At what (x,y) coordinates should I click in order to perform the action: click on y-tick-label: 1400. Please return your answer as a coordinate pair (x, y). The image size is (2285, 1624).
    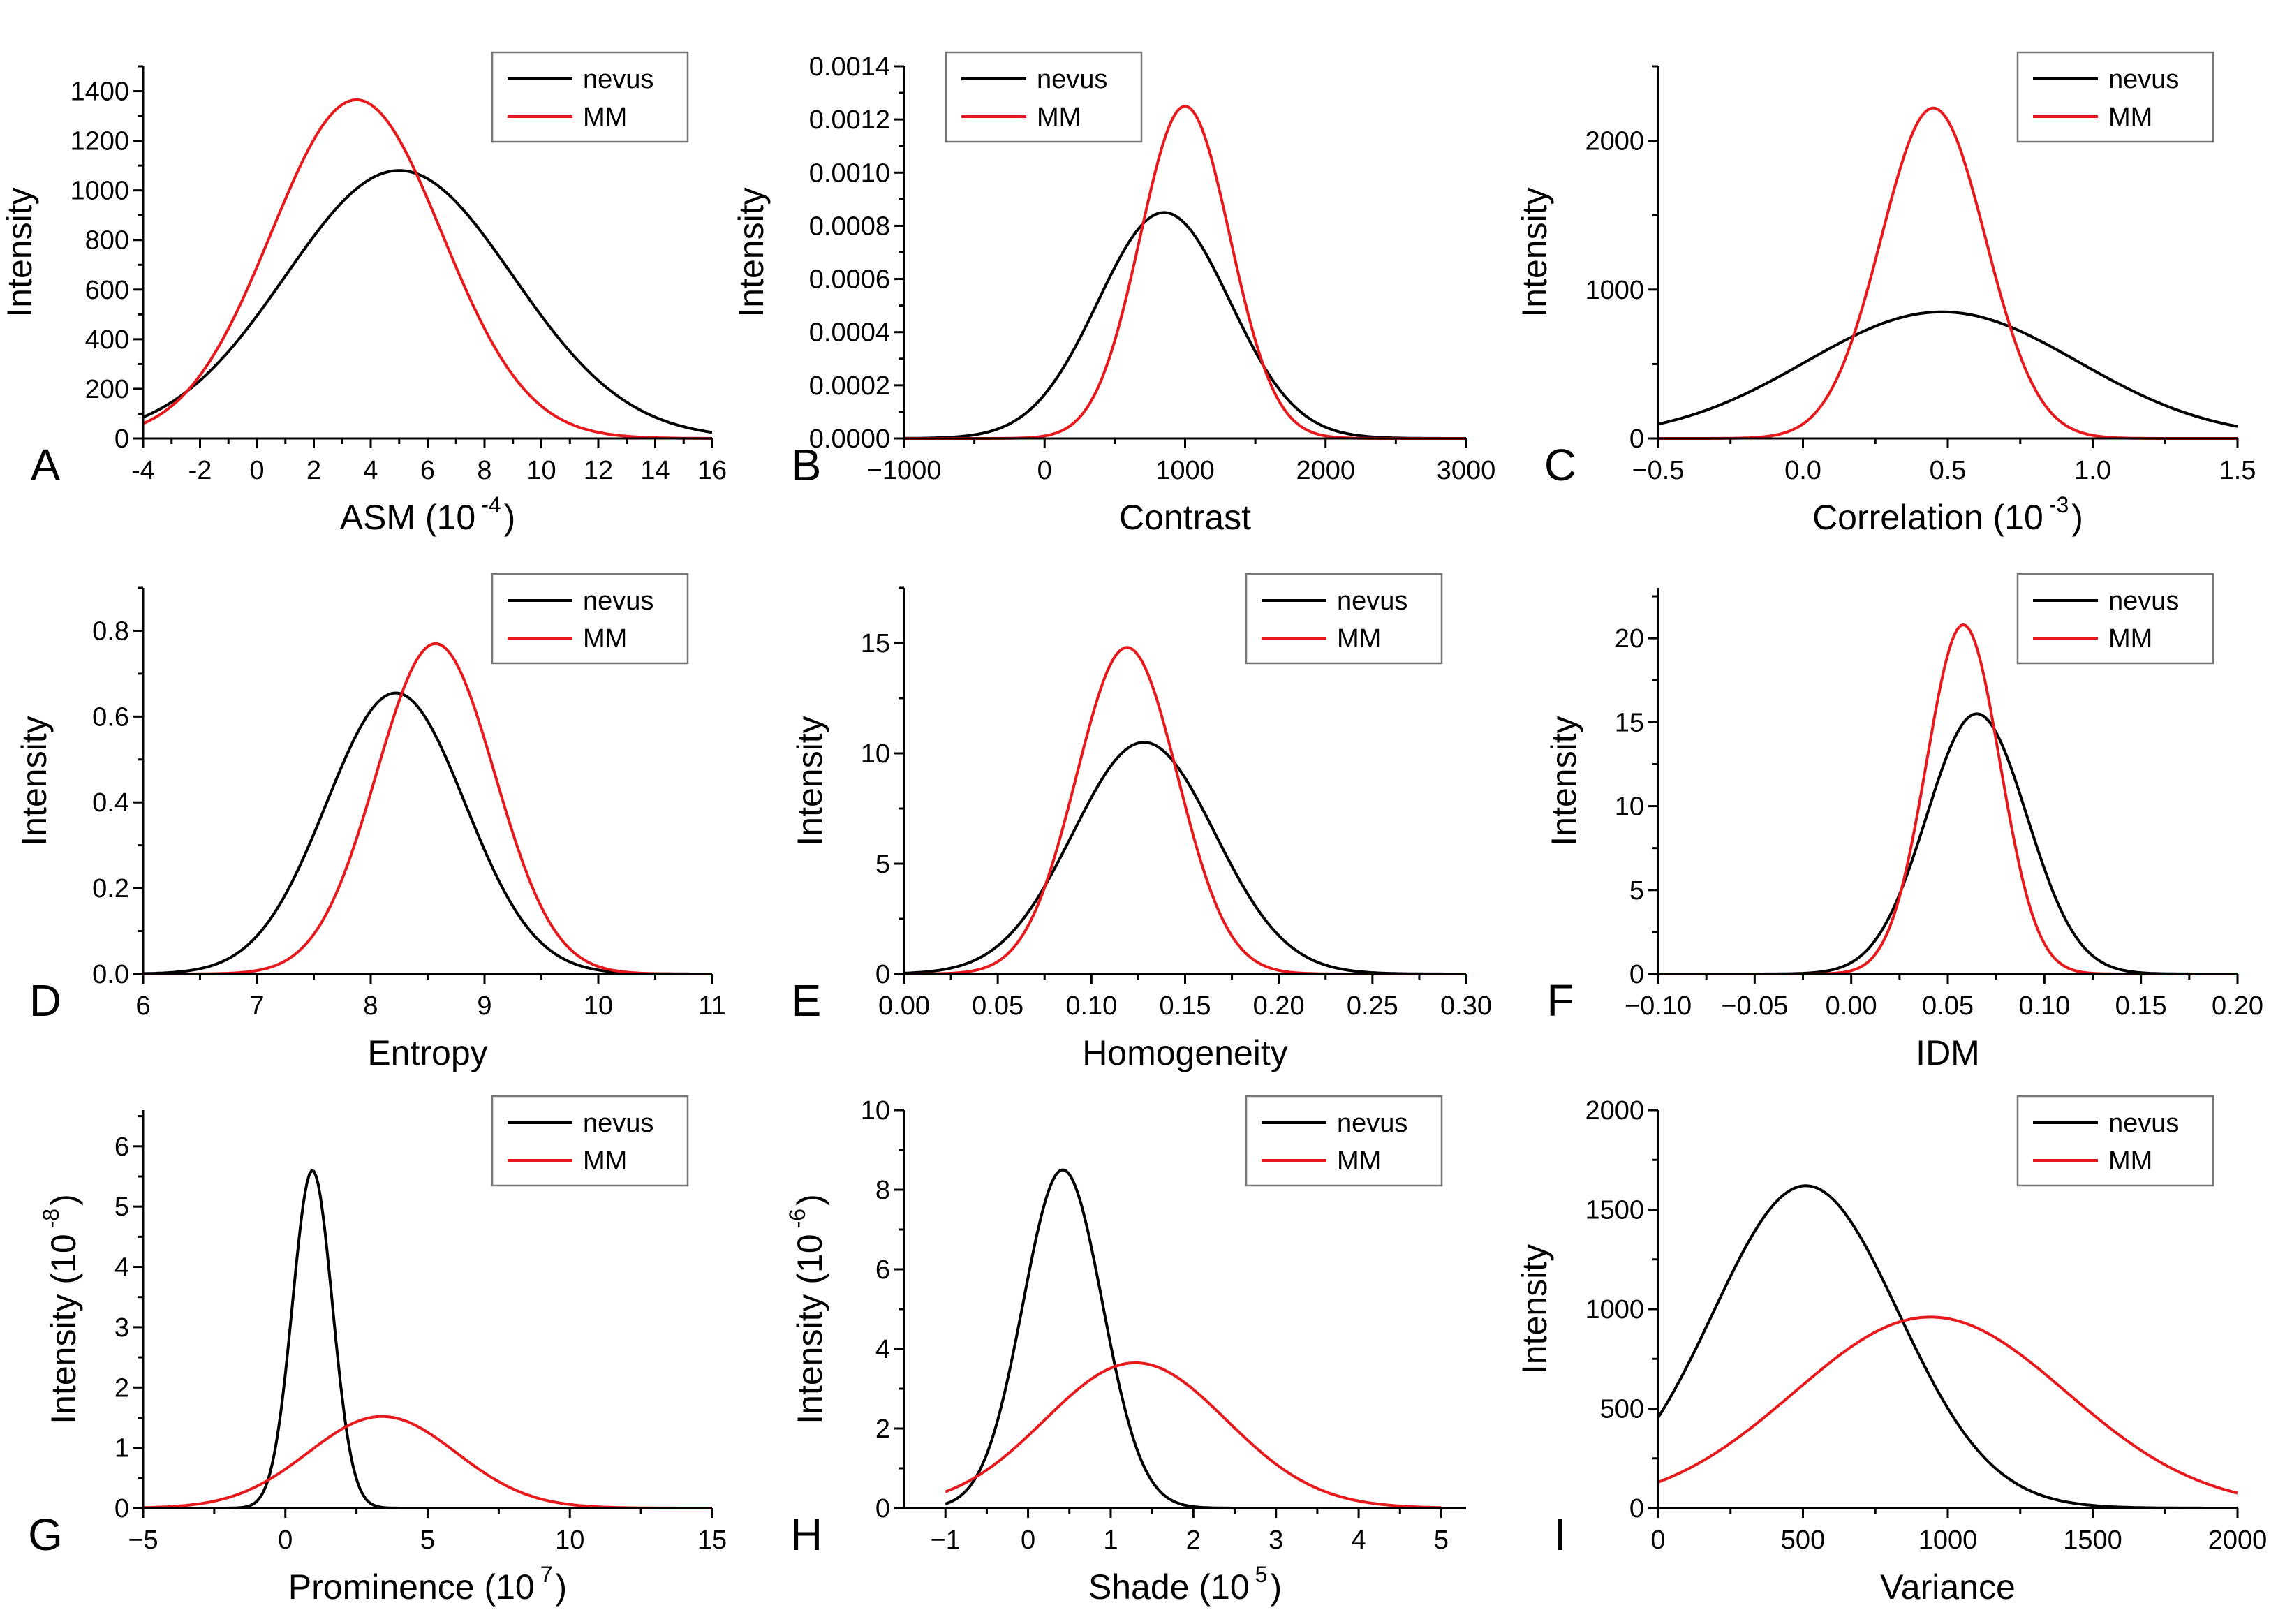
    Looking at the image, I should click on (99, 92).